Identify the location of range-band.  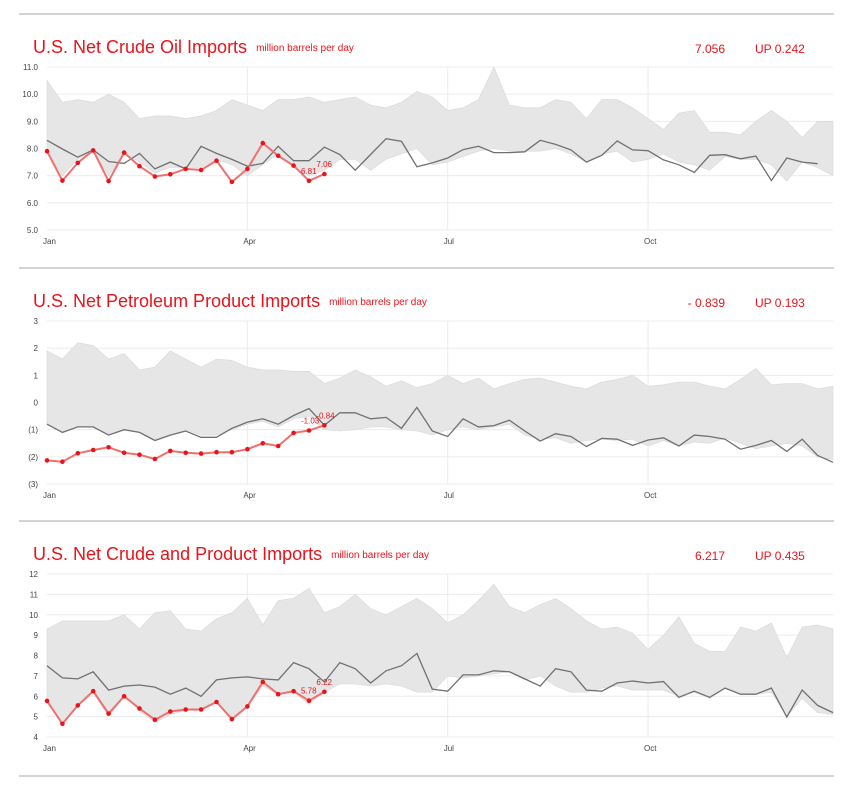
(440, 401).